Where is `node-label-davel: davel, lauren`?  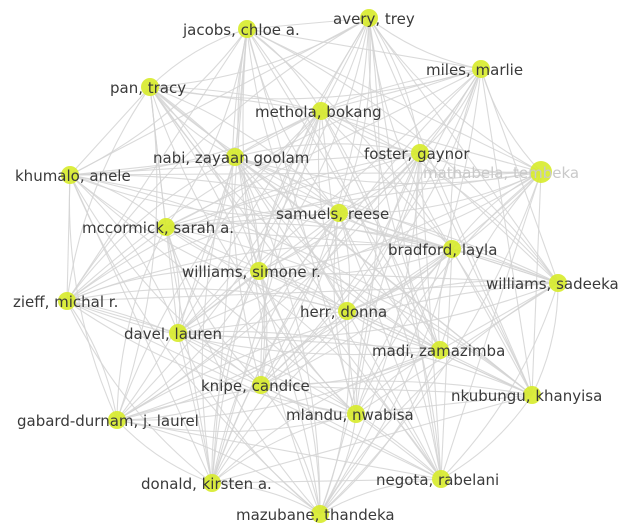 node-label-davel: davel, lauren is located at coordinates (173, 334).